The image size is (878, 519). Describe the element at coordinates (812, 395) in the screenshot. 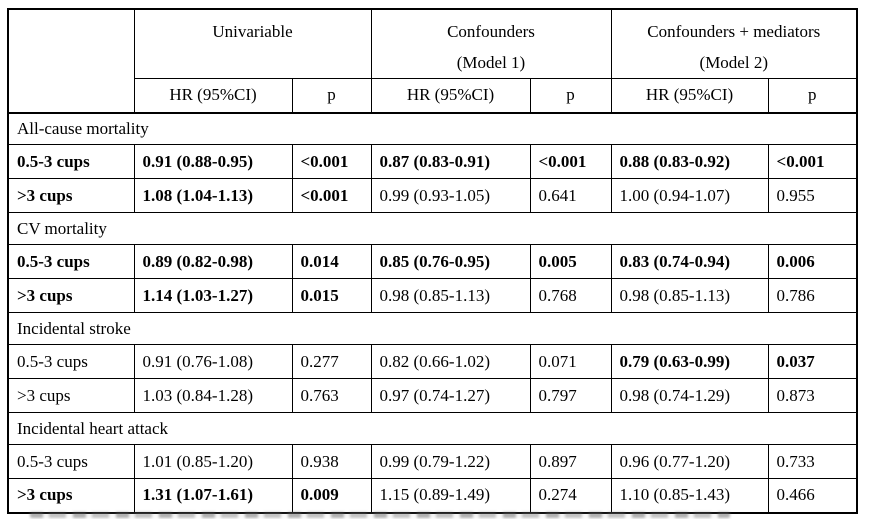

I see `p-value-cell: 0.873` at that location.